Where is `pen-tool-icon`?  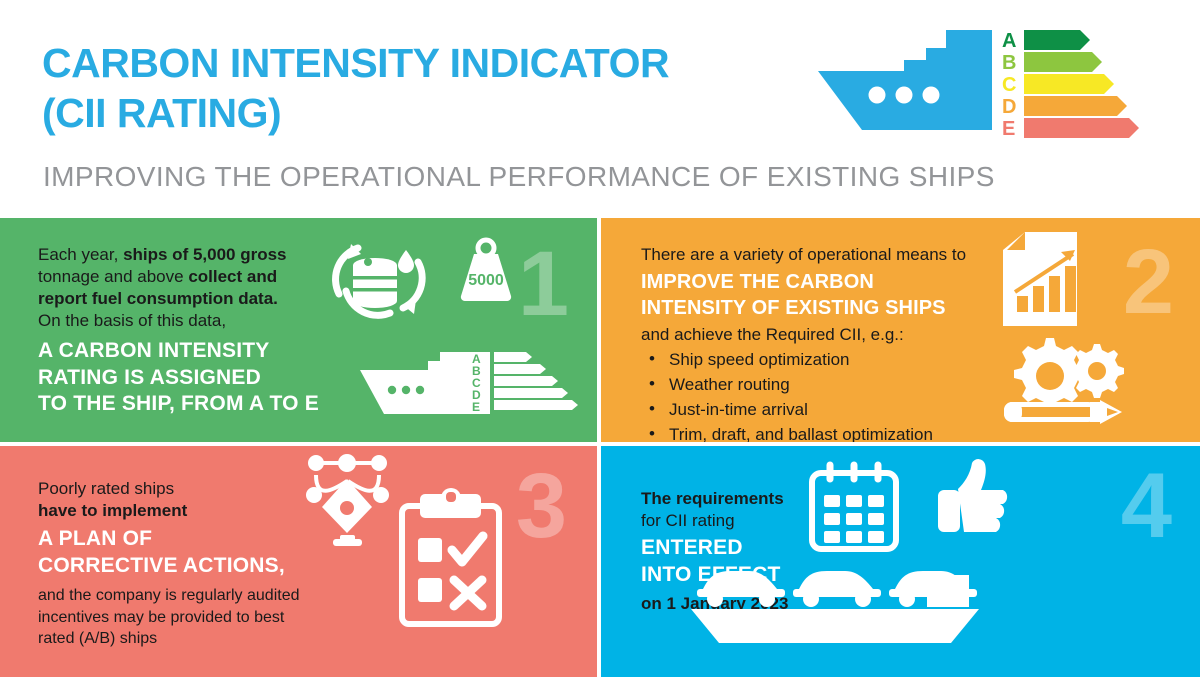
pen-tool-icon is located at coordinates (347, 500).